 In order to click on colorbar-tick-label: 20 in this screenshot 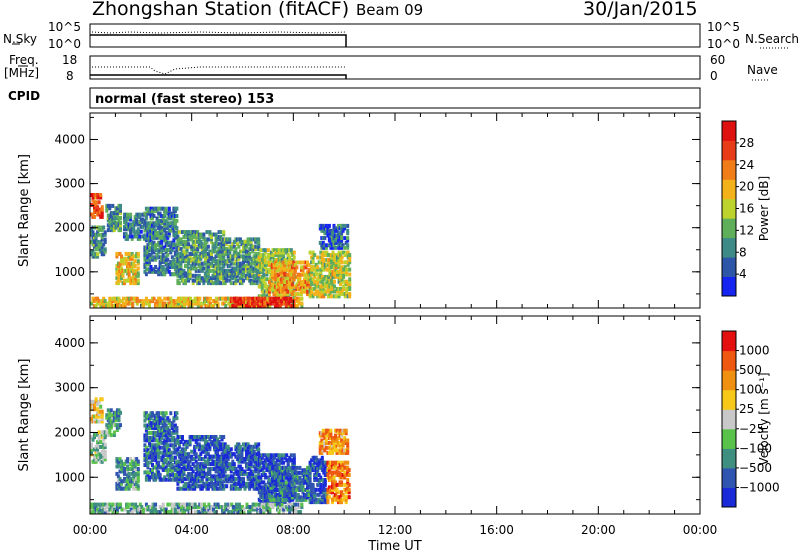, I will do `click(746, 187)`.